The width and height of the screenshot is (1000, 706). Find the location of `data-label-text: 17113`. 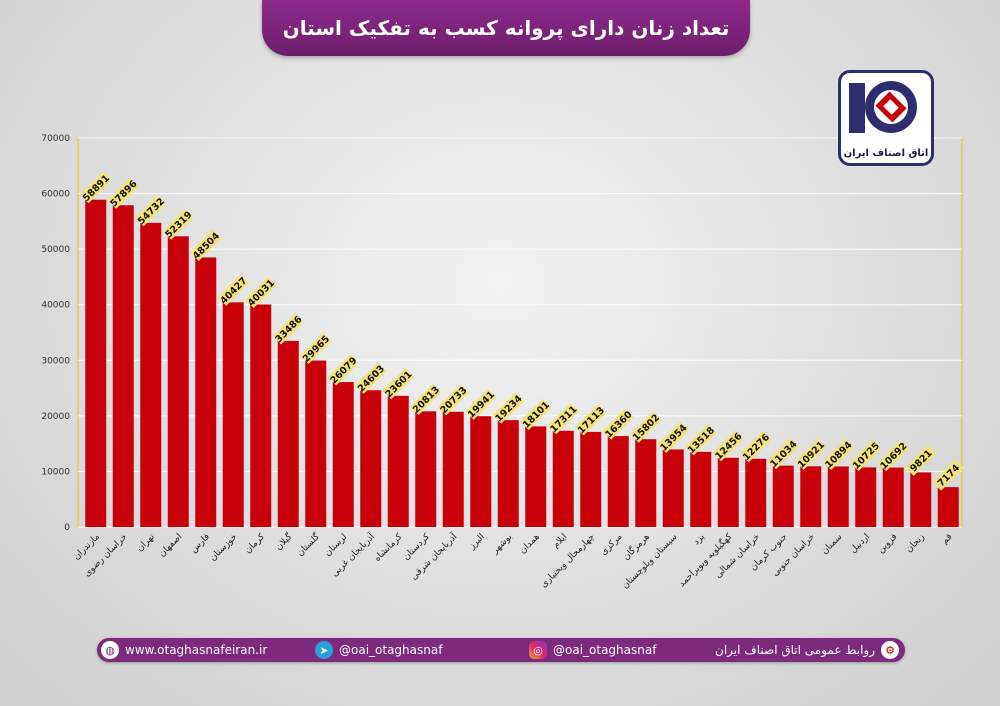

data-label-text: 17113 is located at coordinates (591, 420).